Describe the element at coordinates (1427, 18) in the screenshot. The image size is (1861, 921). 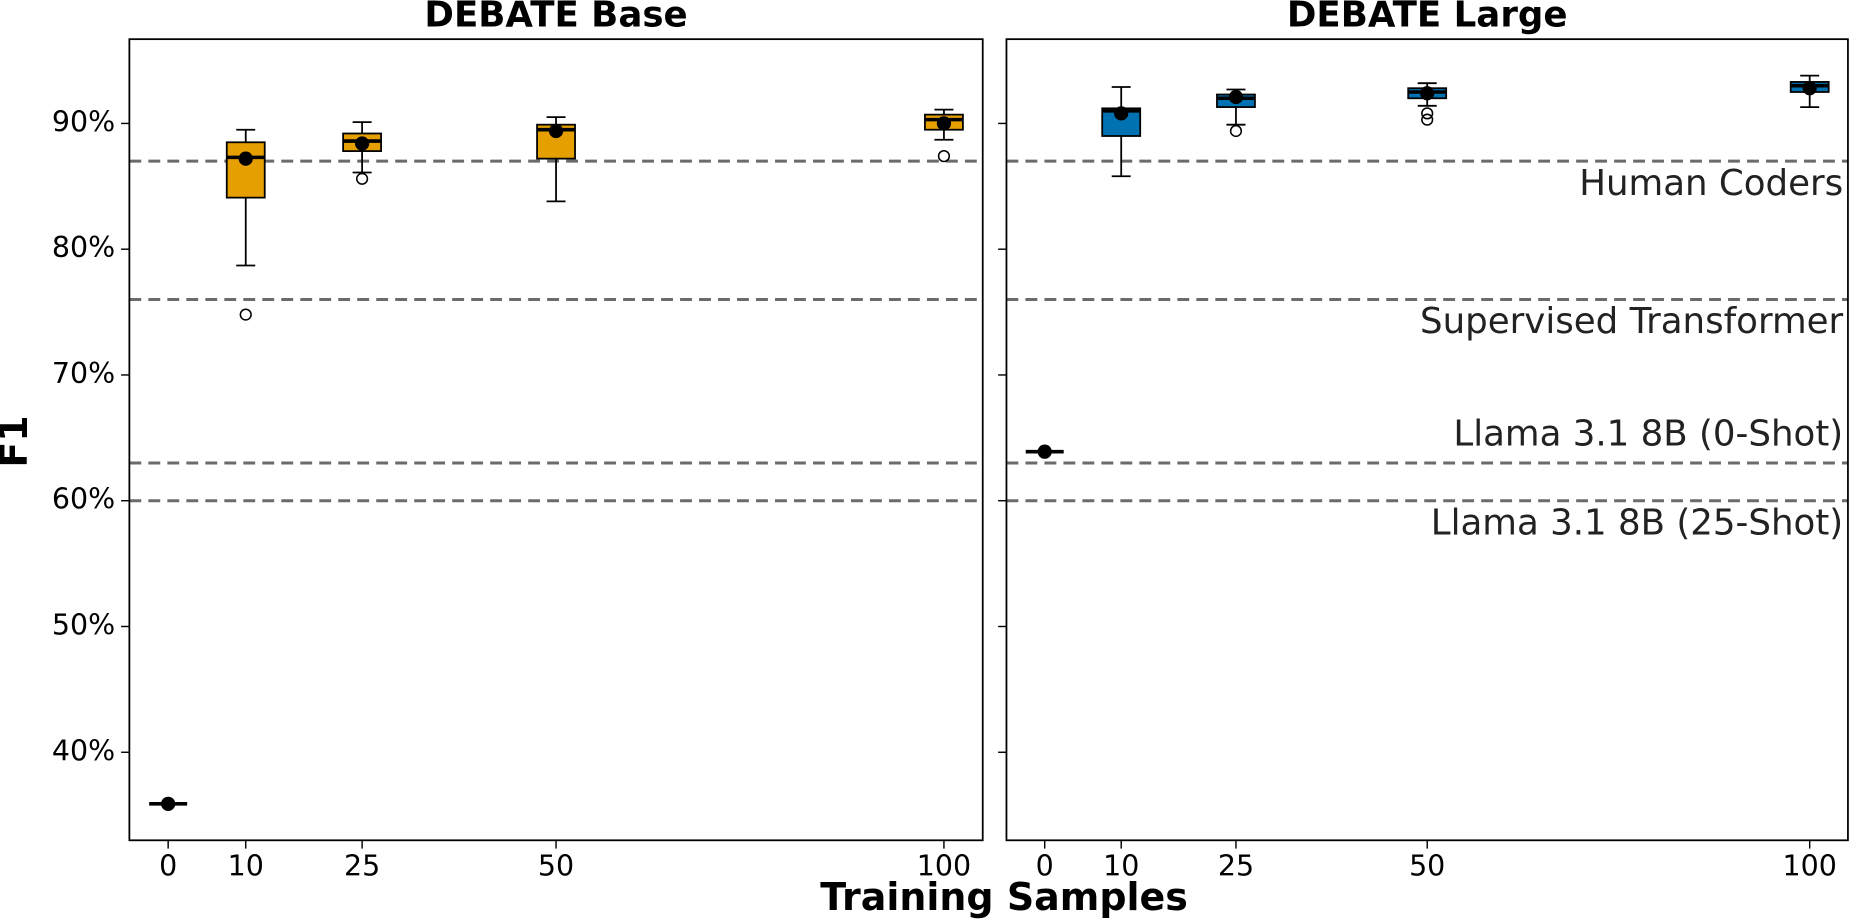
I see `panel-title: DEBATE Large` at that location.